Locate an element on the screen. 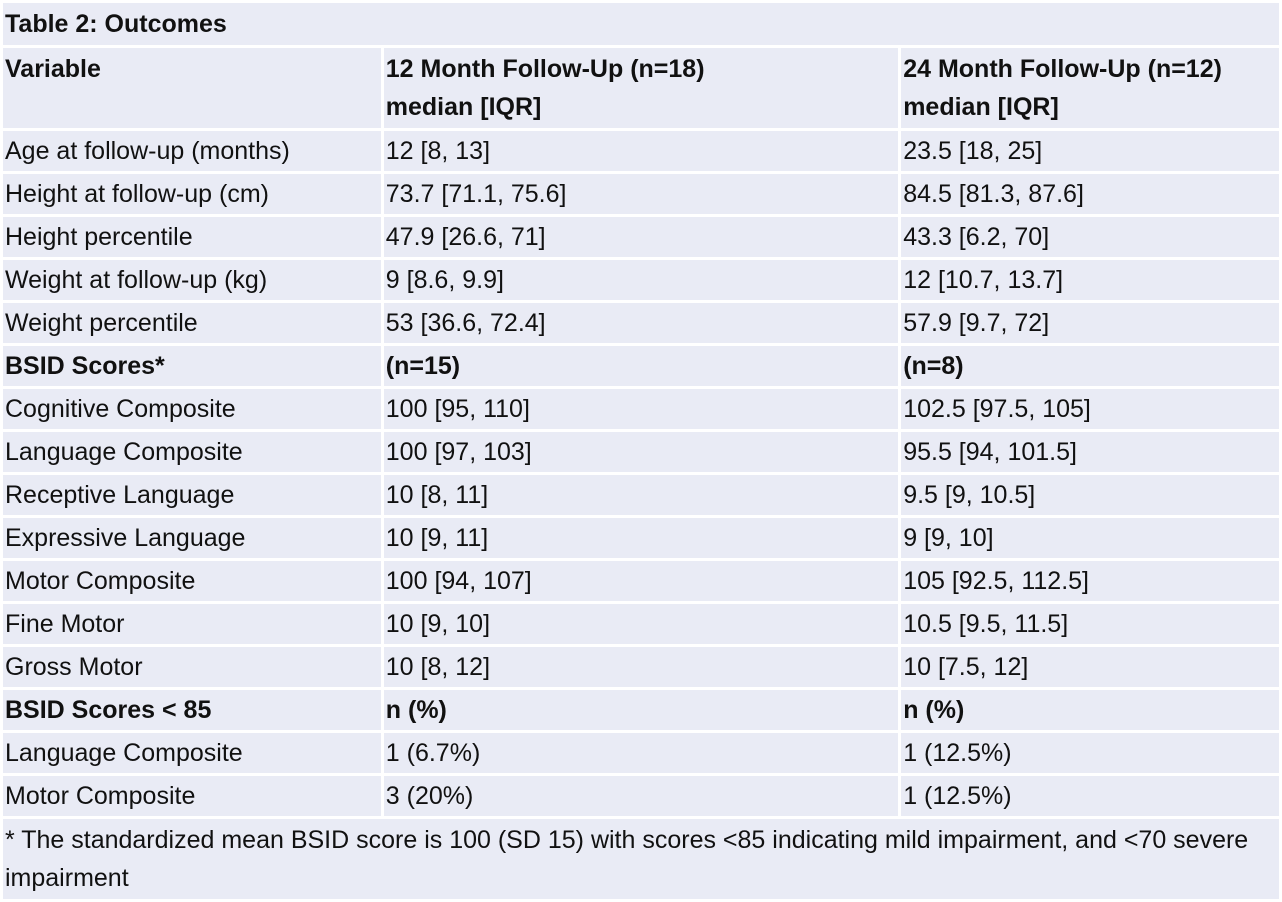  cell-24-month: n (%) is located at coordinates (1090, 710).